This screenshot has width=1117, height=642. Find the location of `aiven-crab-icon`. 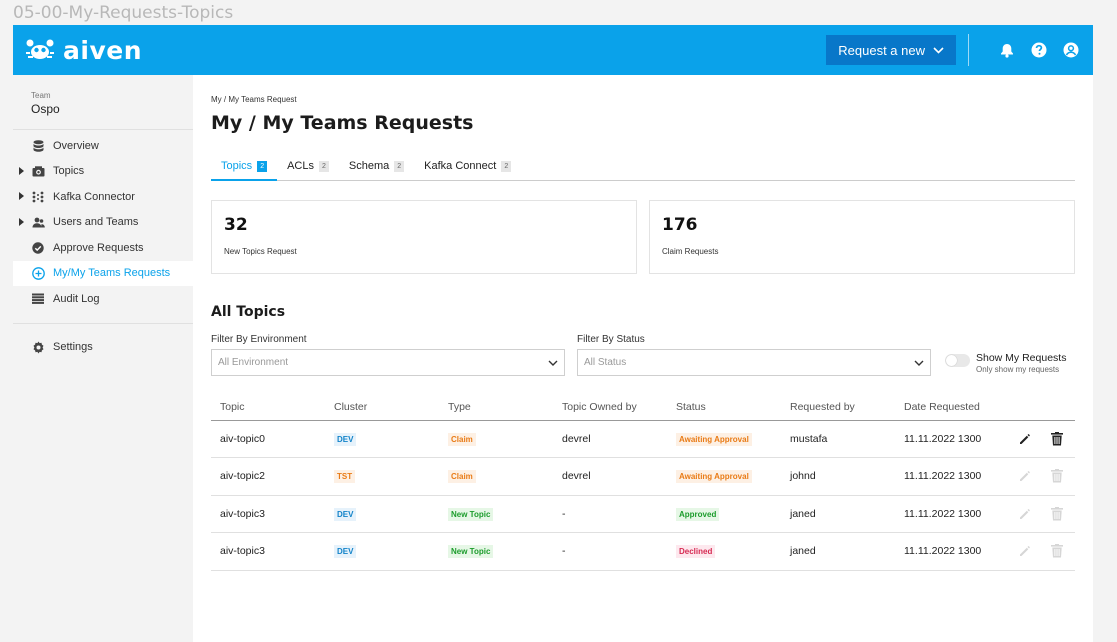

aiven-crab-icon is located at coordinates (40, 49).